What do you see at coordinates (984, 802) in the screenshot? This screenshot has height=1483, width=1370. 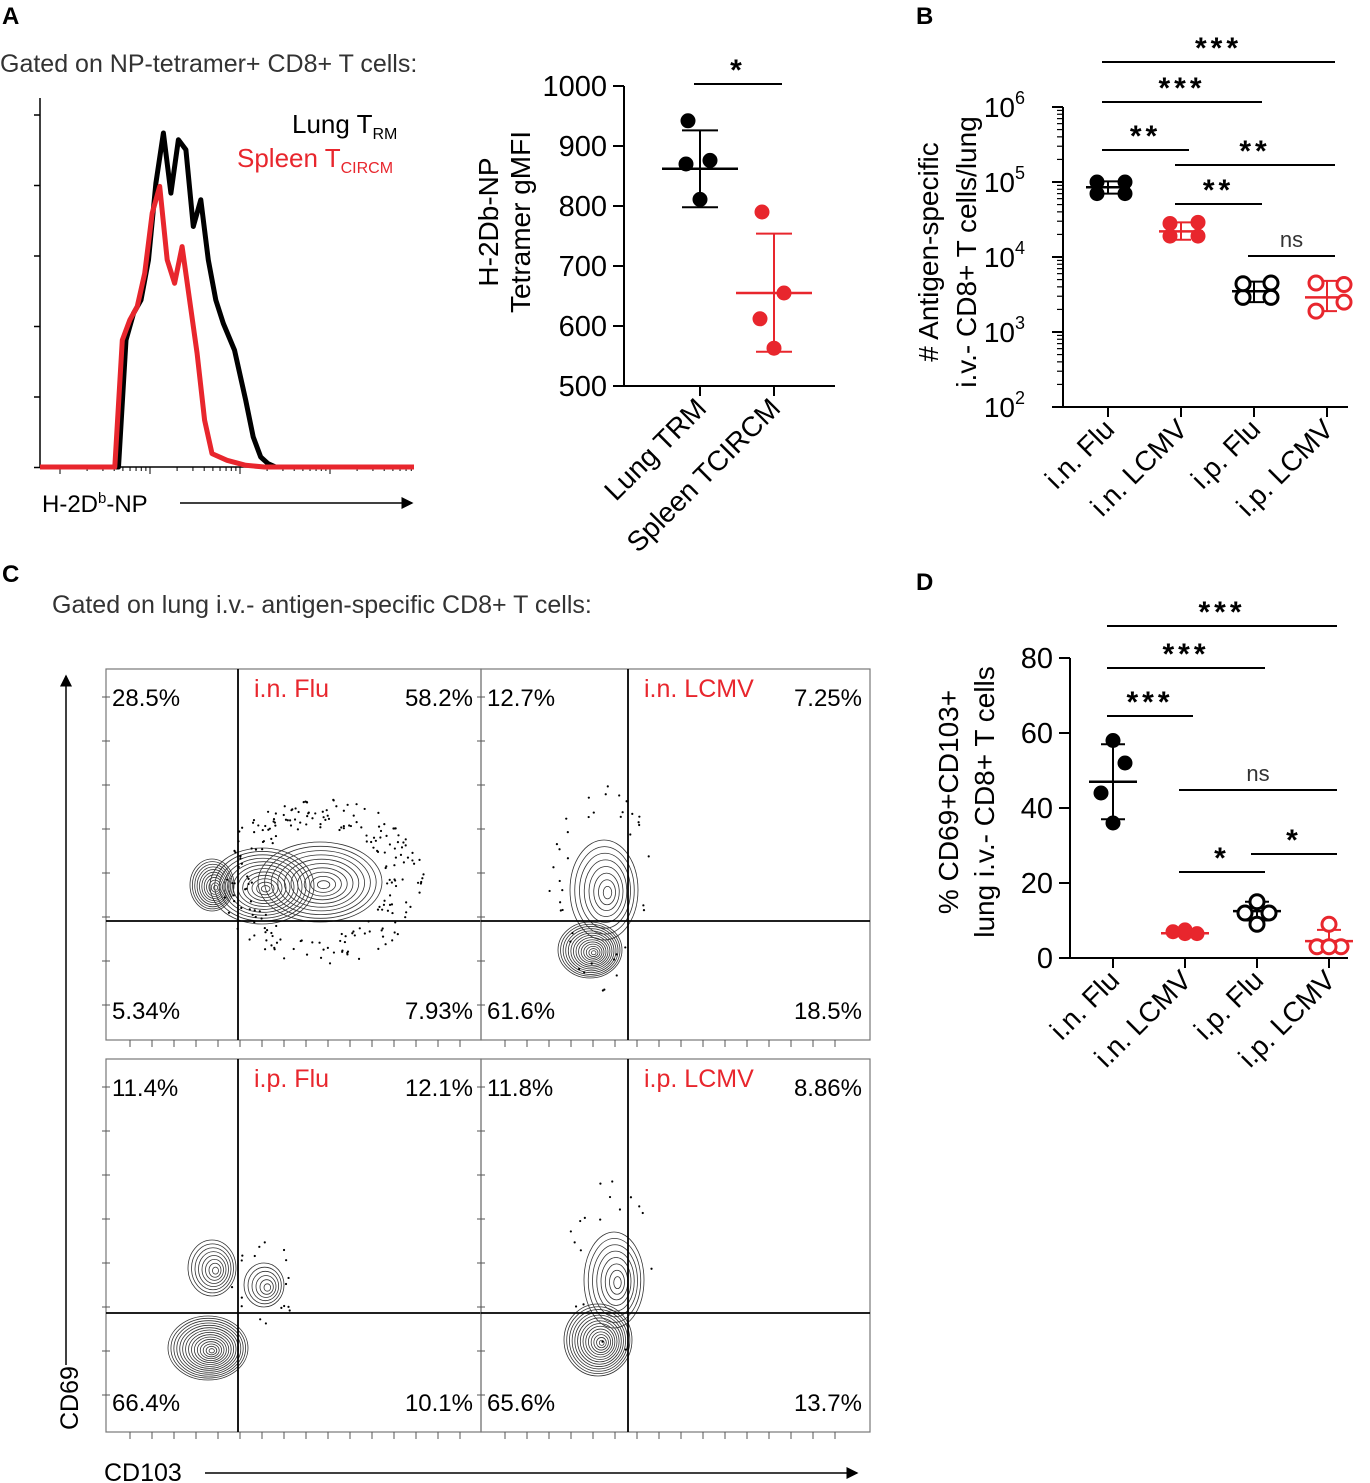 I see `y-axis-label: lung i.v.- CD8+ T cells` at bounding box center [984, 802].